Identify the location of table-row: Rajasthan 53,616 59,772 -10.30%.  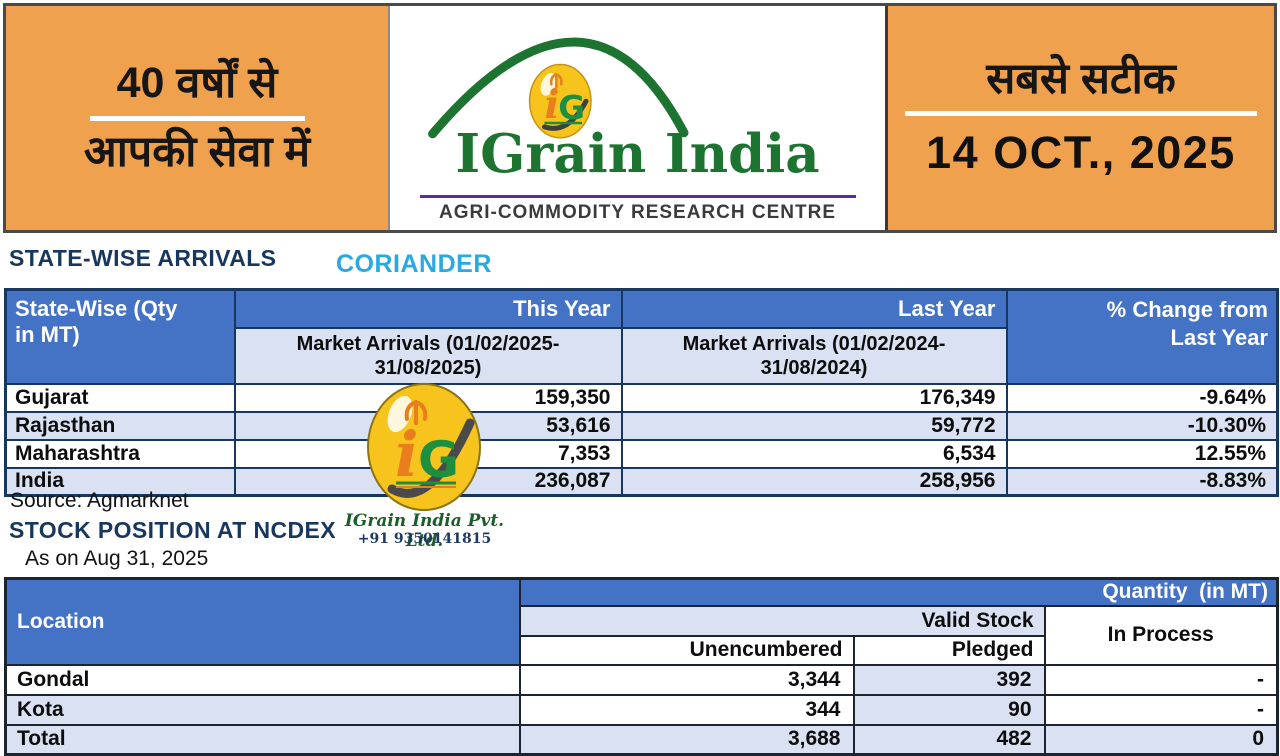
(641, 425).